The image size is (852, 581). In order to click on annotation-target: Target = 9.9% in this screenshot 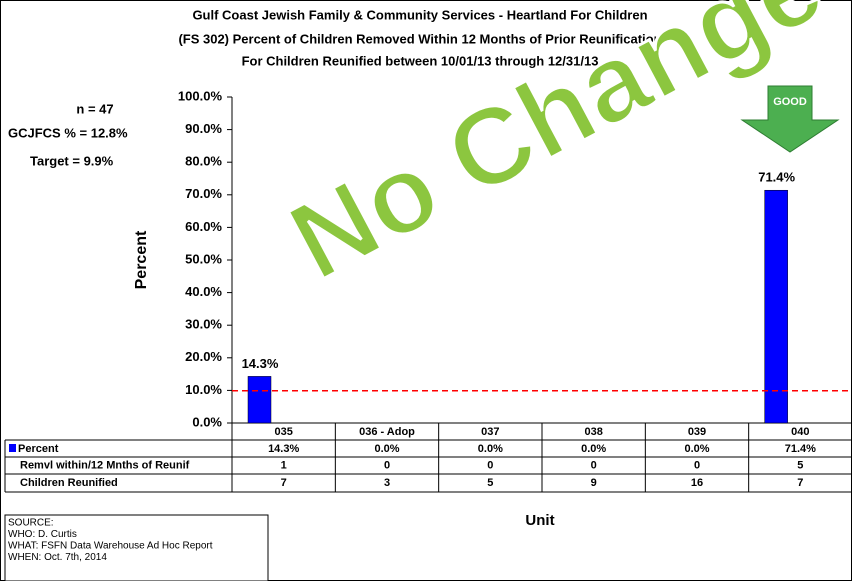, I will do `click(72, 160)`.